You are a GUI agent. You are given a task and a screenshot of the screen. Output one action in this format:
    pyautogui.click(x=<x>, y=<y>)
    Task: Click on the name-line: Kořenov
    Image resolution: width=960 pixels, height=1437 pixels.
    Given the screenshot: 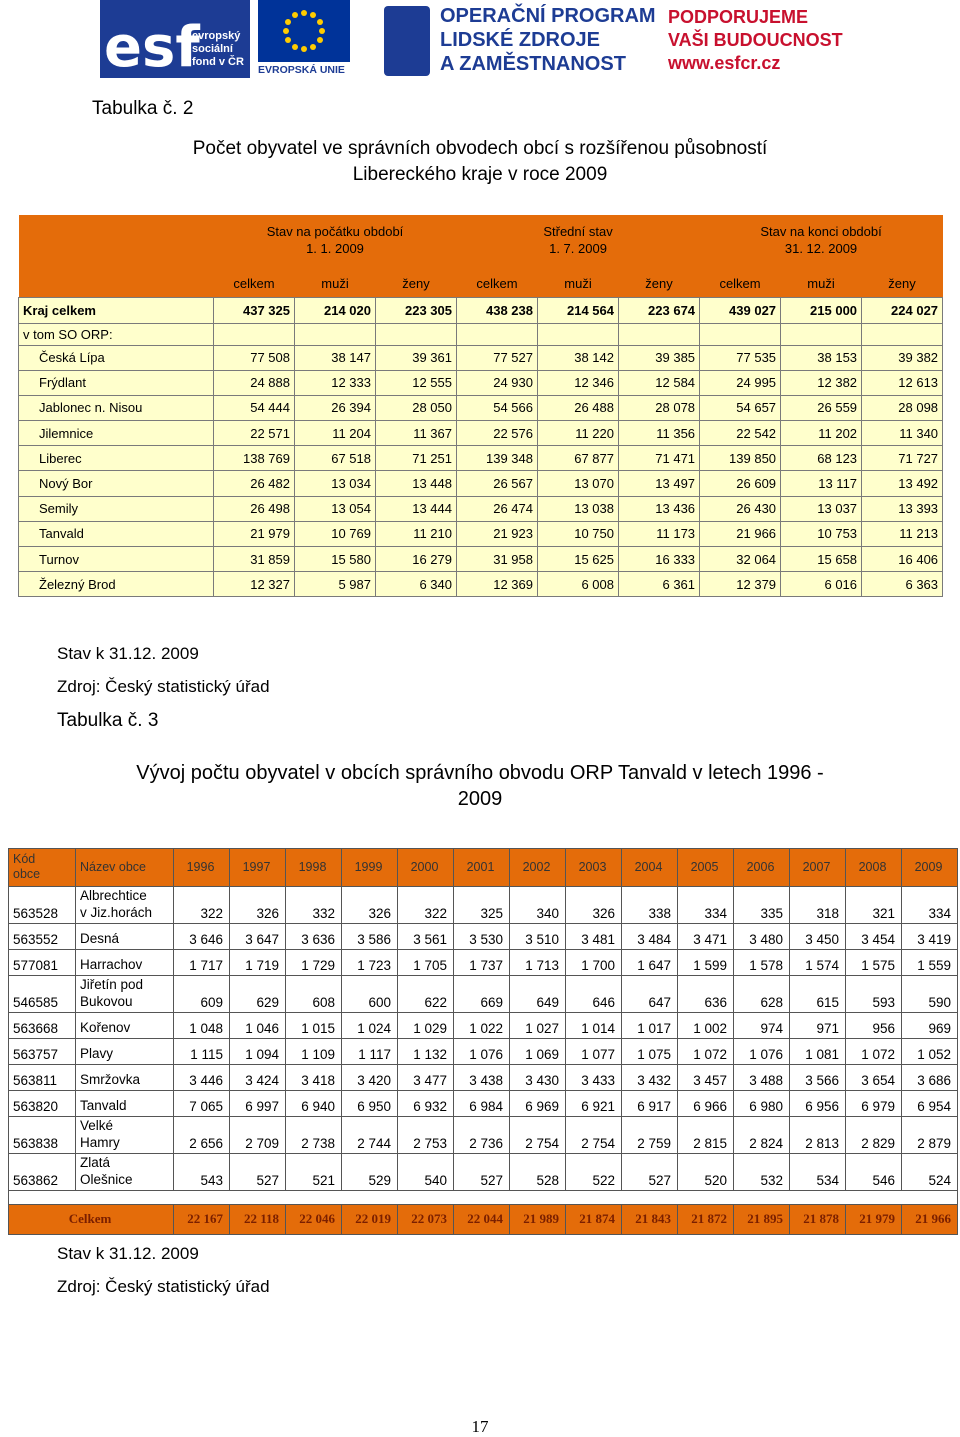 What is the action you would take?
    pyautogui.click(x=105, y=1027)
    